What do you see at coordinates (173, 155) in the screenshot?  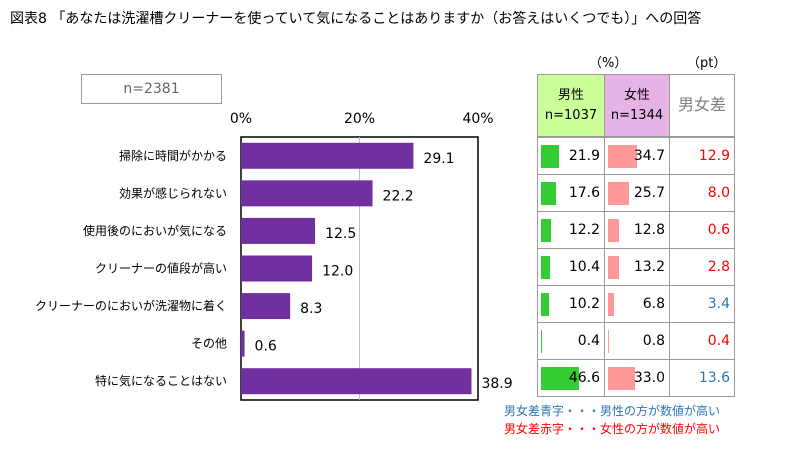 I see `category-label-0: 掃除に時間がかかる` at bounding box center [173, 155].